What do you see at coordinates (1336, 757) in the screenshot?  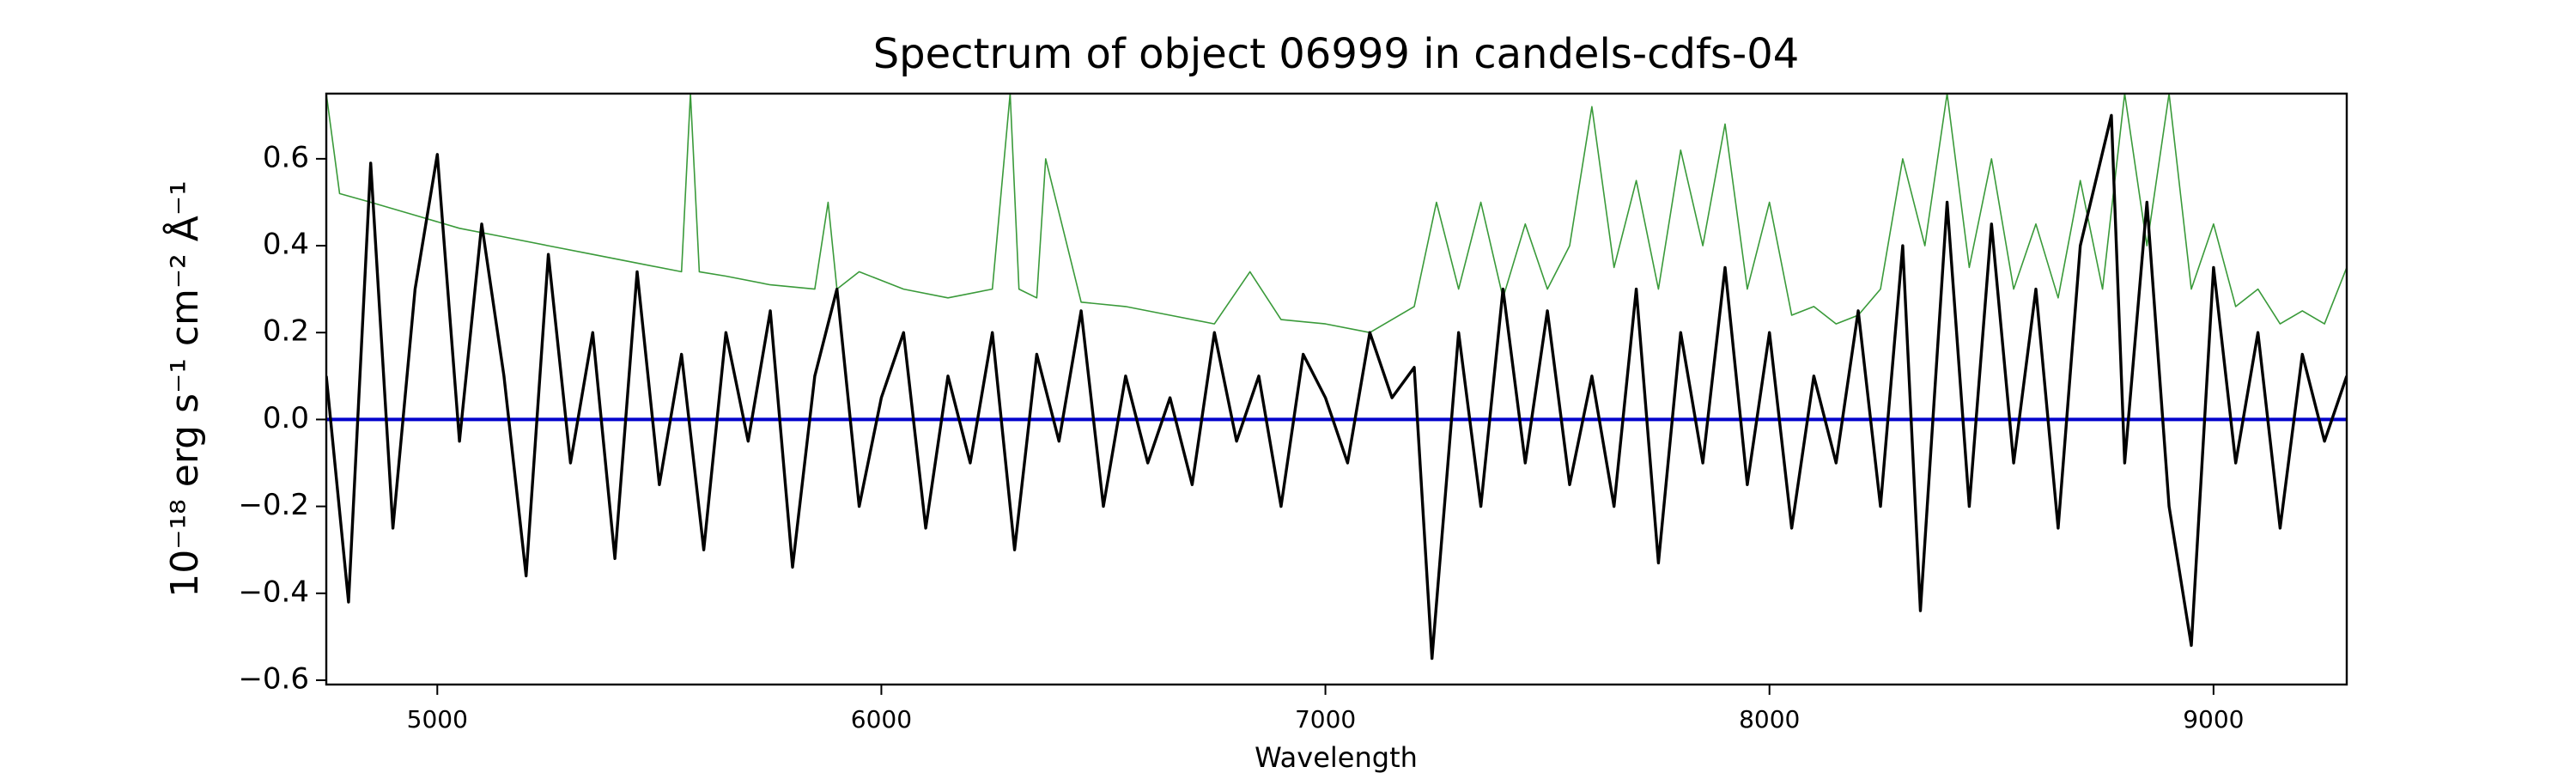 I see `x-axis-label: Wavelength` at bounding box center [1336, 757].